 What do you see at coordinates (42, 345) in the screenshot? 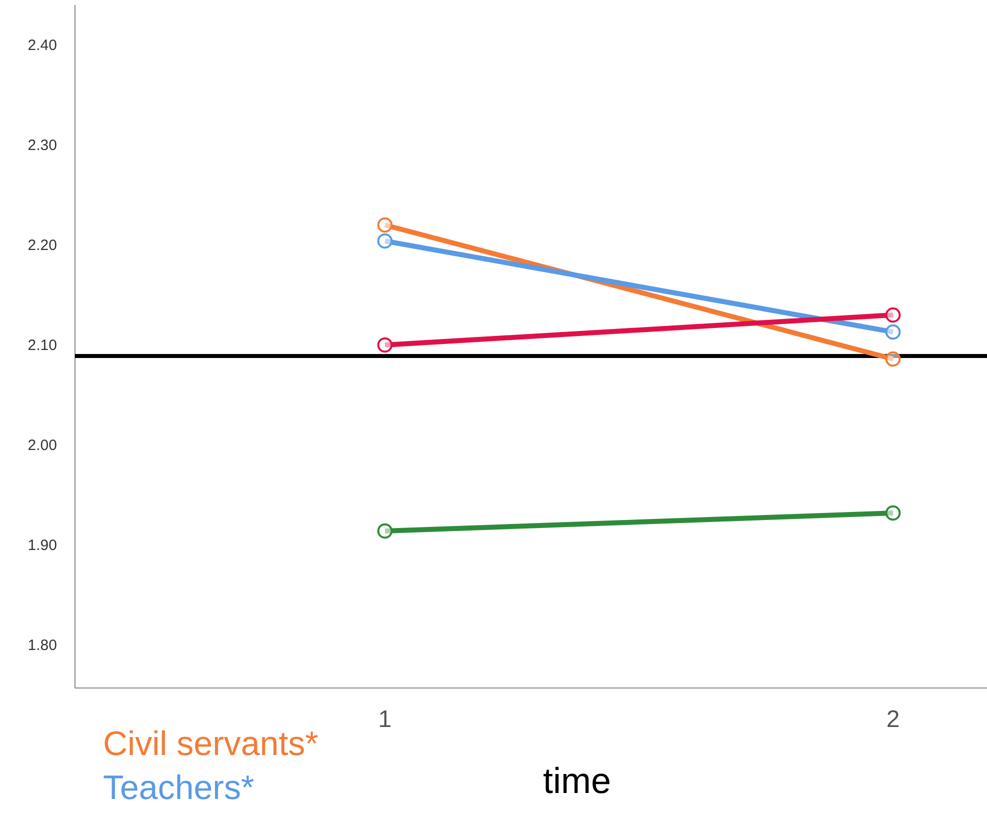
I see `y-tick-label: 2.10` at bounding box center [42, 345].